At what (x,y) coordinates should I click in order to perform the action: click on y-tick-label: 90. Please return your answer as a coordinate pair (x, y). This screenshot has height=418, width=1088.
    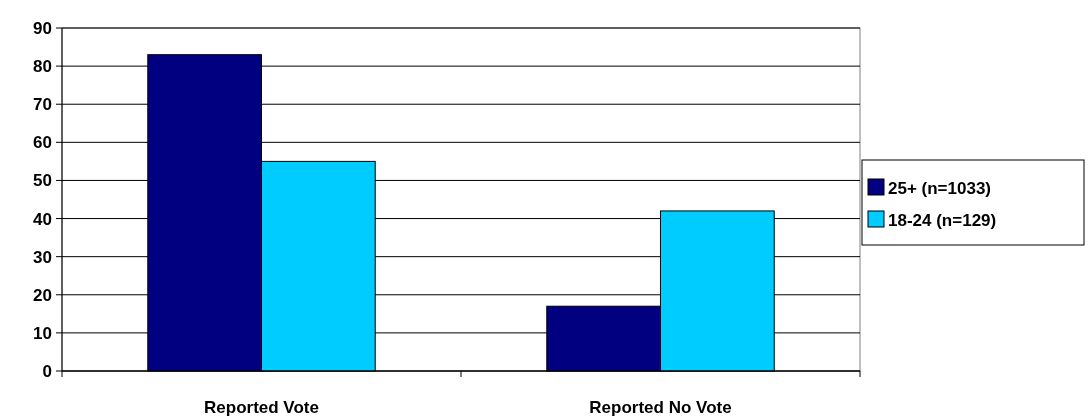
    Looking at the image, I should click on (42, 28).